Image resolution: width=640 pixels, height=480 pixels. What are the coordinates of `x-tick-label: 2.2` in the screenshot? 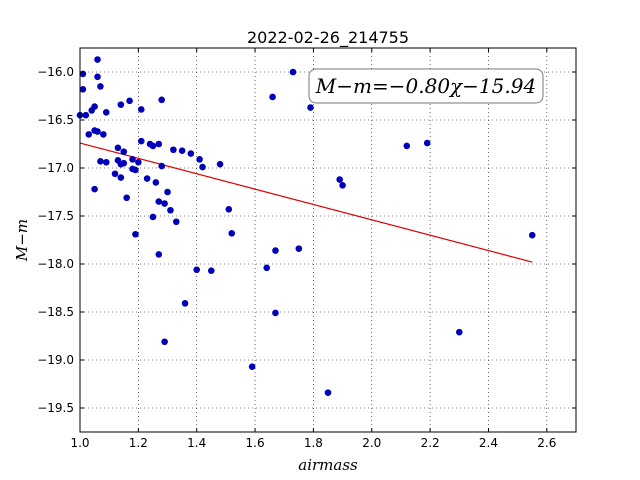 It's located at (430, 443).